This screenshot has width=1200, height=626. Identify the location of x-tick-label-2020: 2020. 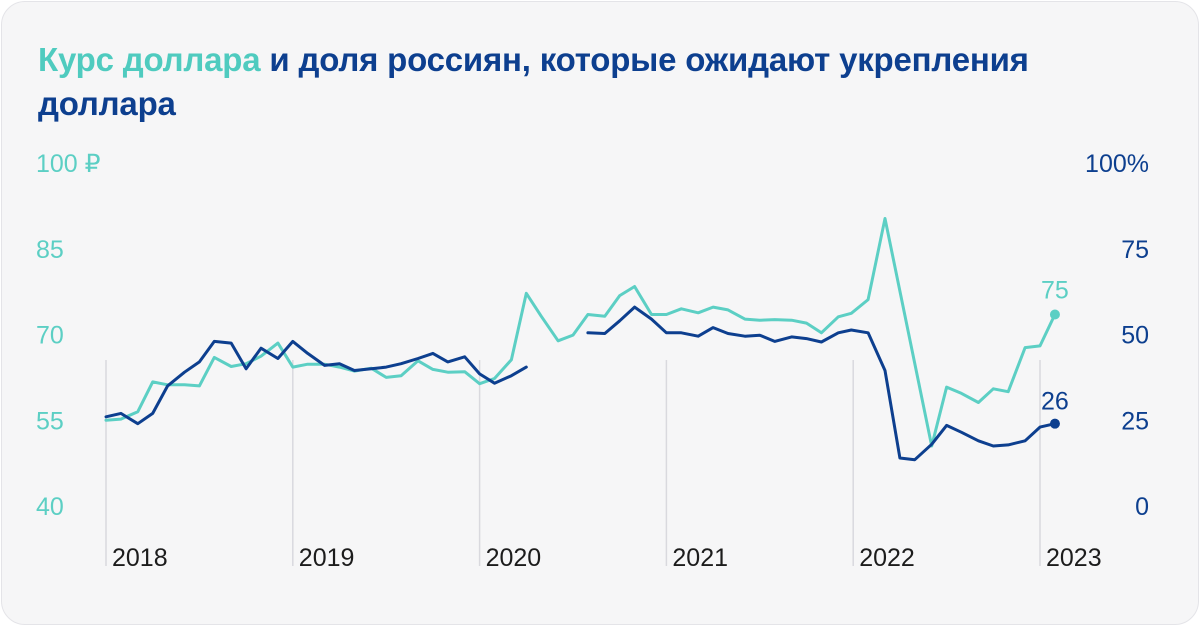
(514, 558).